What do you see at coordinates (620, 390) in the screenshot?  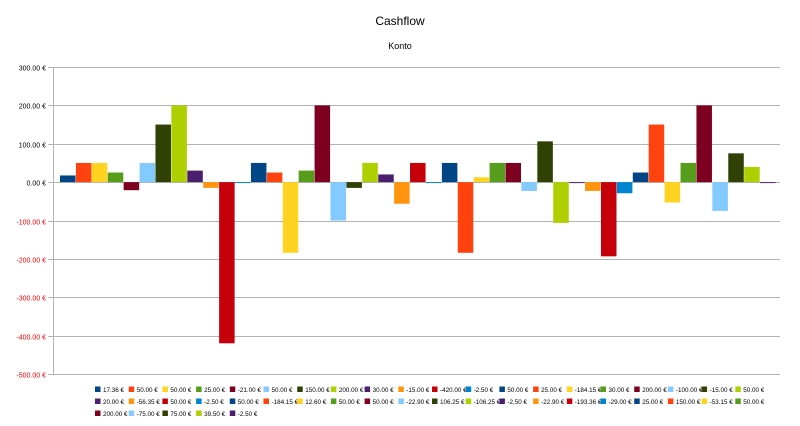 I see `legend-label: 30.00 €` at bounding box center [620, 390].